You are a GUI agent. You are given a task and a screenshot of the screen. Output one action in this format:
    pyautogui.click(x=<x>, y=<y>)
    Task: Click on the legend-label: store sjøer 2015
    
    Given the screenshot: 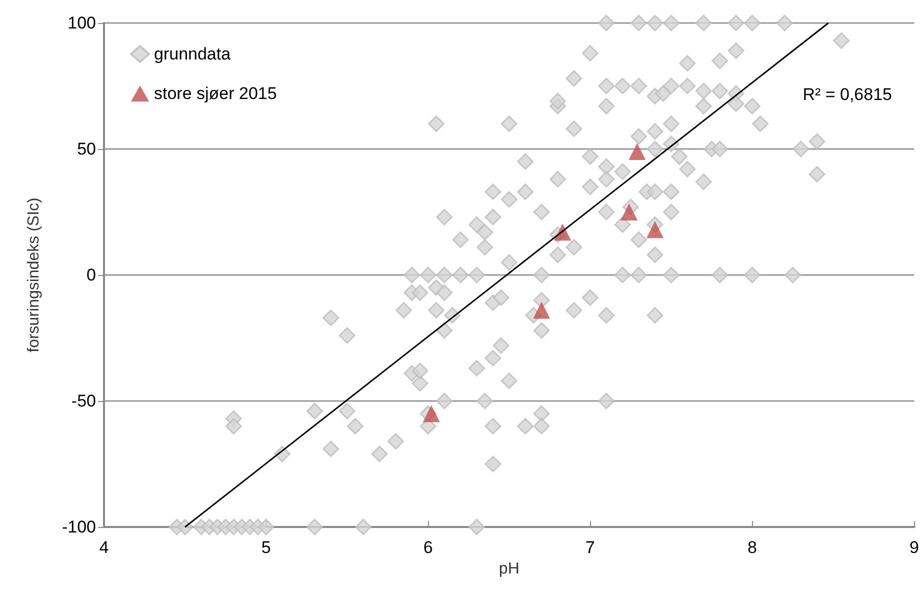 What is the action you would take?
    pyautogui.click(x=215, y=93)
    